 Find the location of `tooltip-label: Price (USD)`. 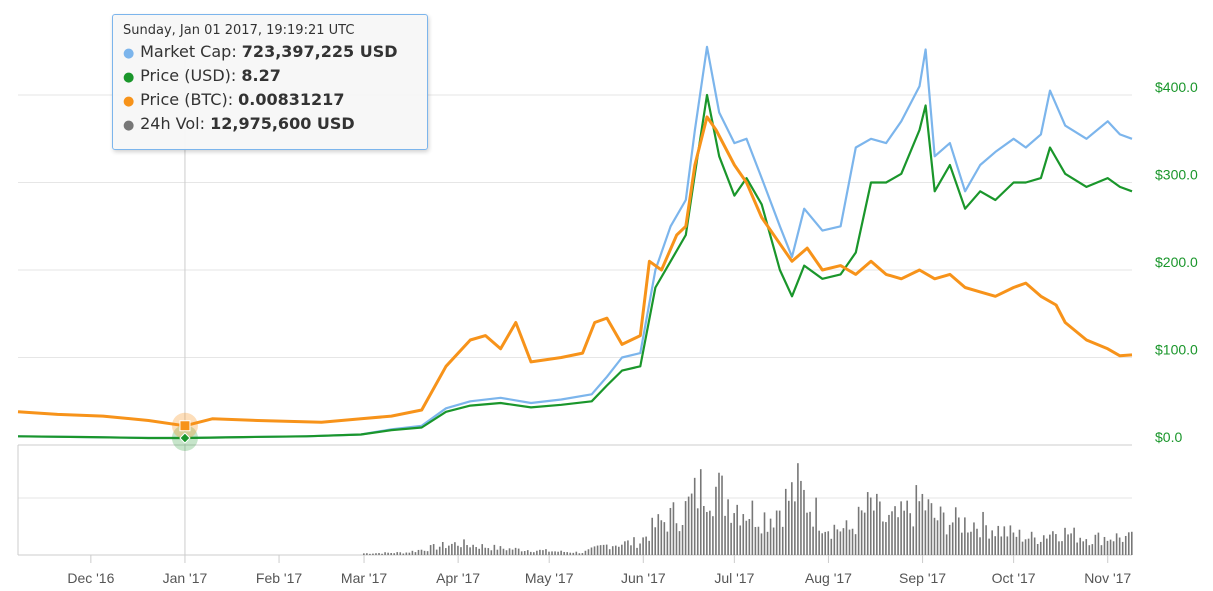

tooltip-label: Price (USD) is located at coordinates (185, 75).